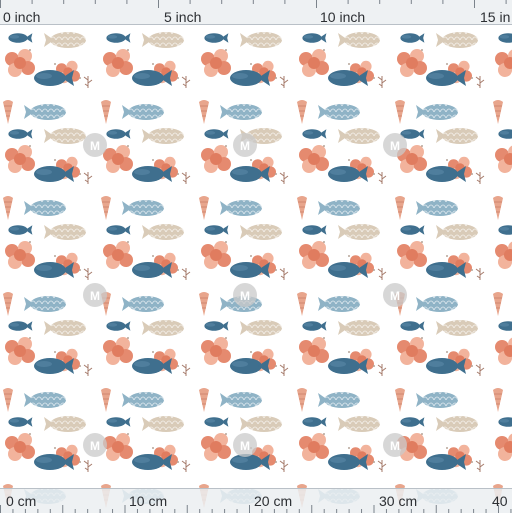 The width and height of the screenshot is (512, 513). What do you see at coordinates (183, 17) in the screenshot?
I see `top-ruler-label-5: 5 inch` at bounding box center [183, 17].